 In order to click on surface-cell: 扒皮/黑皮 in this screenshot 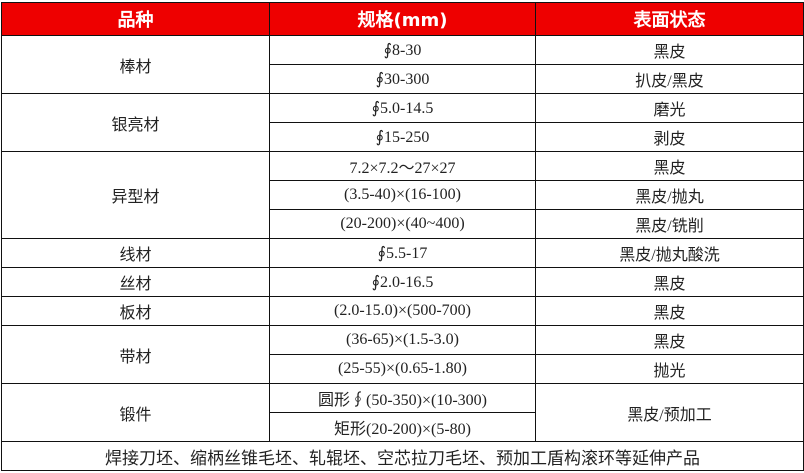, I will do `click(669, 79)`.